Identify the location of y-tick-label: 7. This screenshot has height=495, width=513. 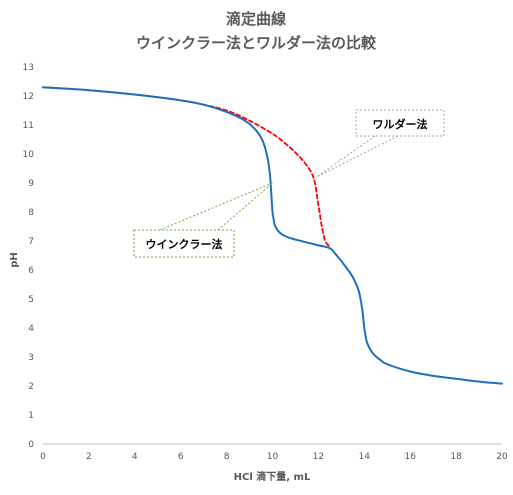
(31, 242).